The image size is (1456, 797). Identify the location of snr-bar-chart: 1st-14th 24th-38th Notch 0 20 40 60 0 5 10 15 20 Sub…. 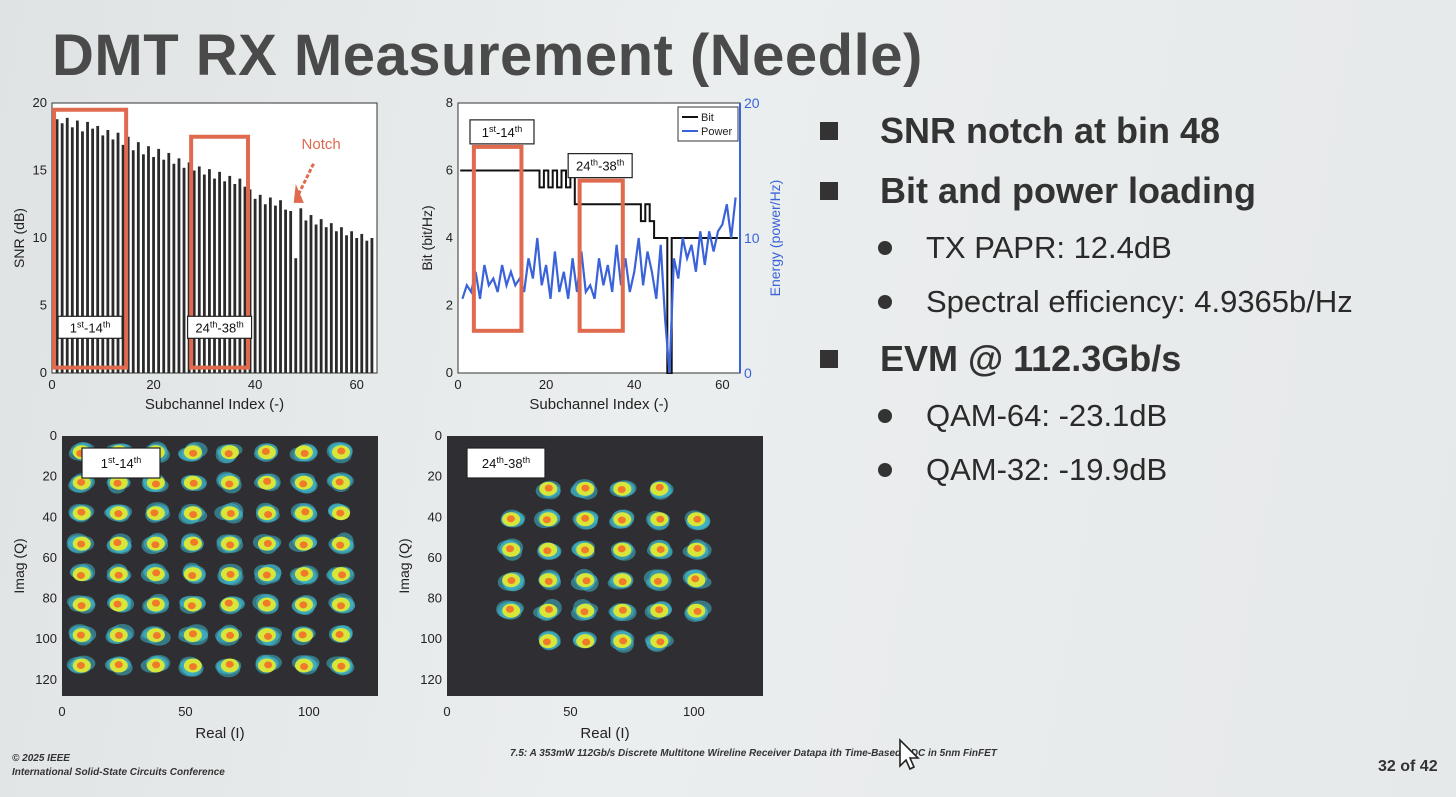
(194, 254).